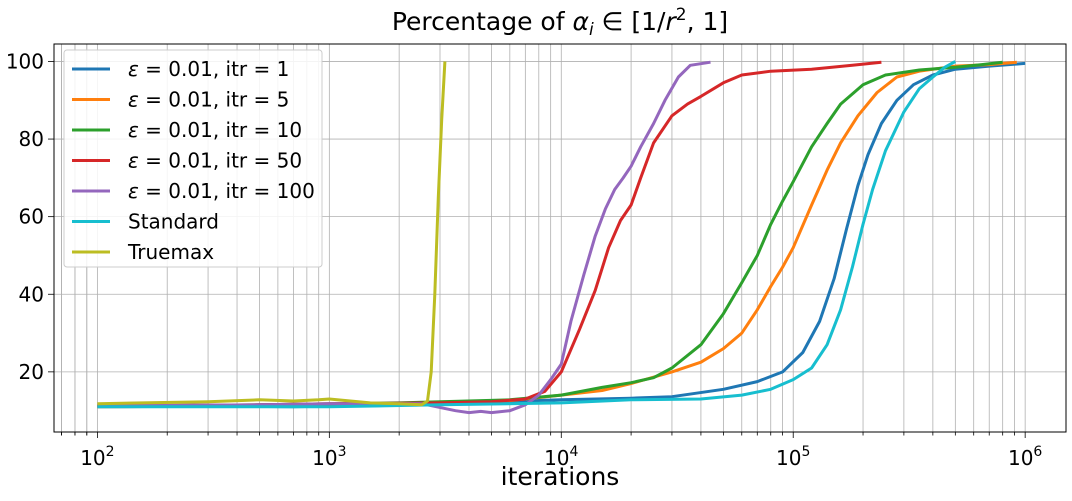 Image resolution: width=1072 pixels, height=501 pixels. I want to click on title-suffix: , 1], so click(708, 21).